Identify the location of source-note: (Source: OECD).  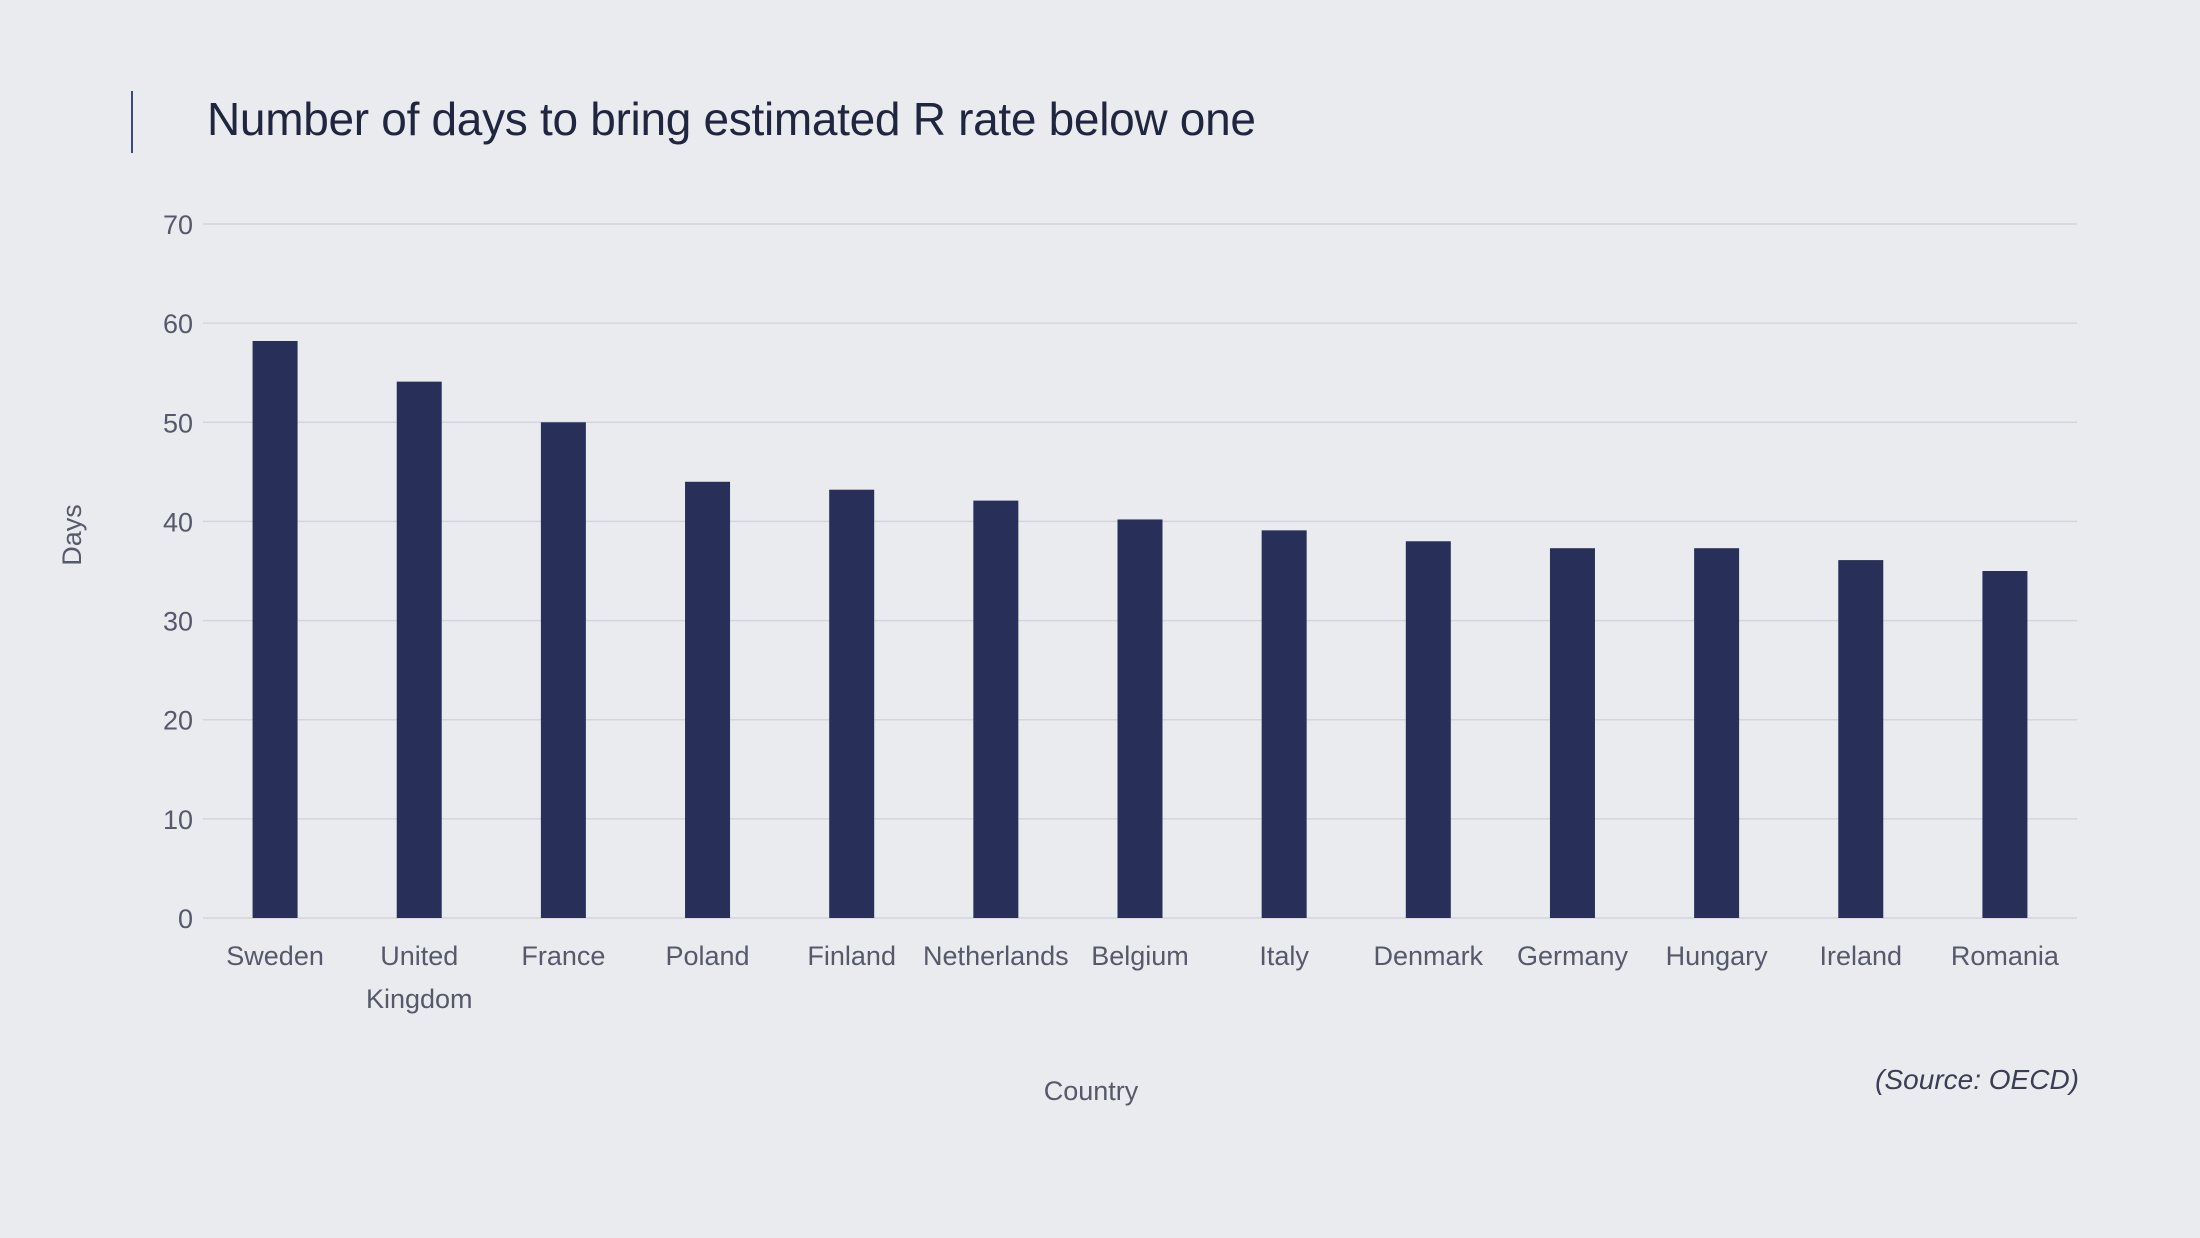
(1977, 1079).